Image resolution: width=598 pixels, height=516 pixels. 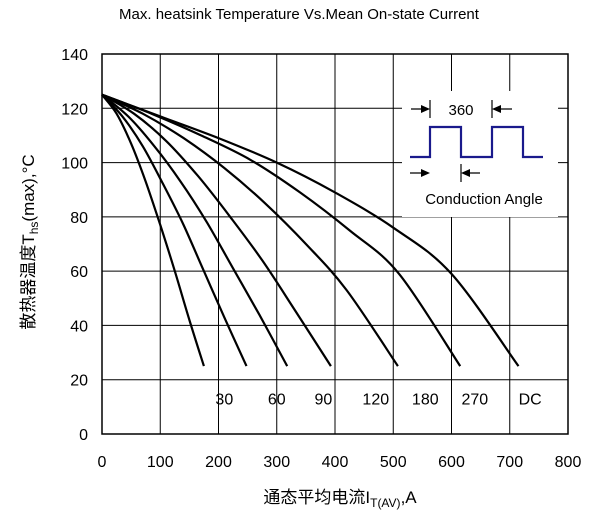 I want to click on curve-label-270: 270, so click(x=474, y=400).